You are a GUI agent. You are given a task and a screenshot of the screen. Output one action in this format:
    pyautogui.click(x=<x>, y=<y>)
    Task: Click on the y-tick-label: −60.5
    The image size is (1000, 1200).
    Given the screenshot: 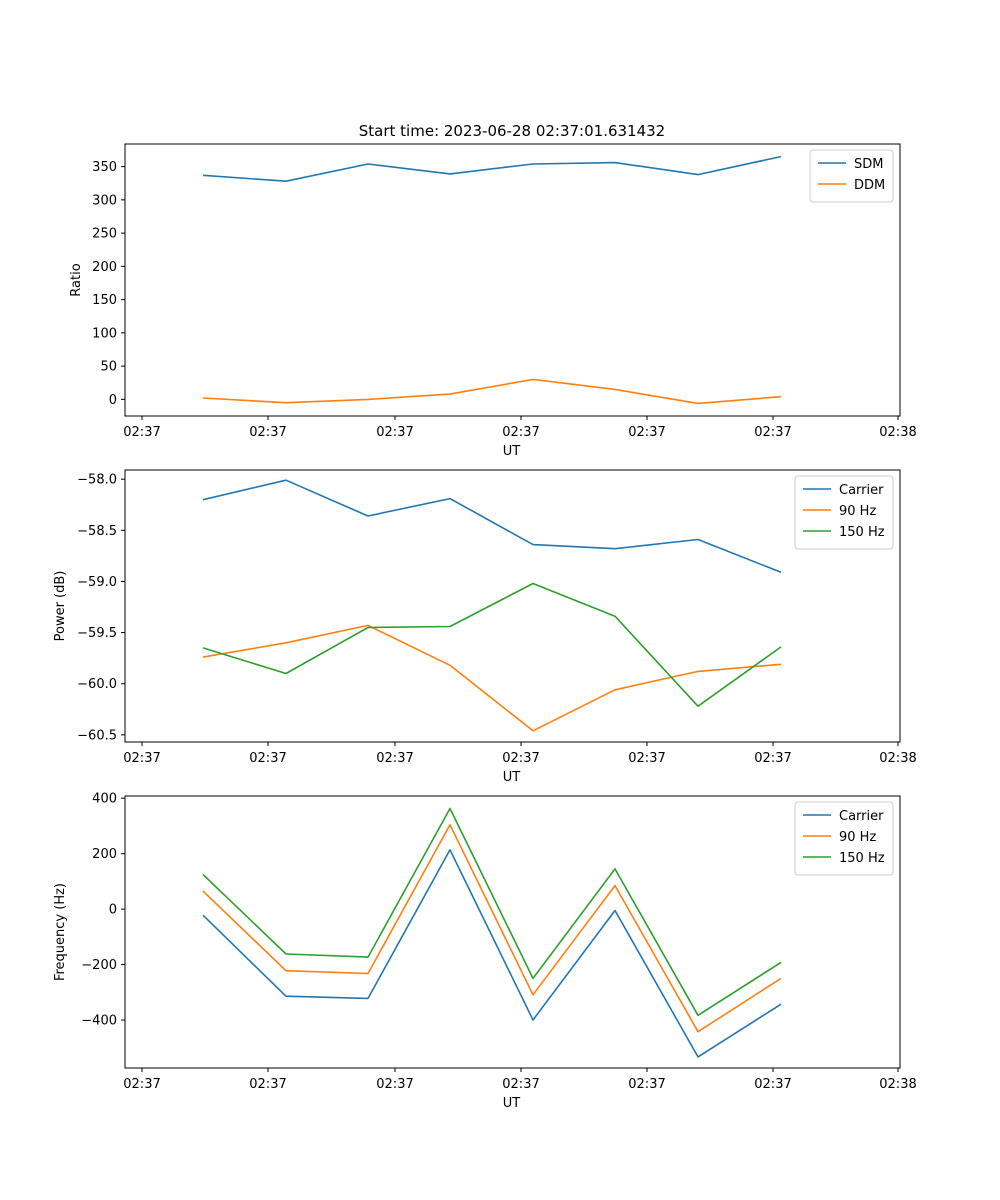 What is the action you would take?
    pyautogui.click(x=97, y=735)
    